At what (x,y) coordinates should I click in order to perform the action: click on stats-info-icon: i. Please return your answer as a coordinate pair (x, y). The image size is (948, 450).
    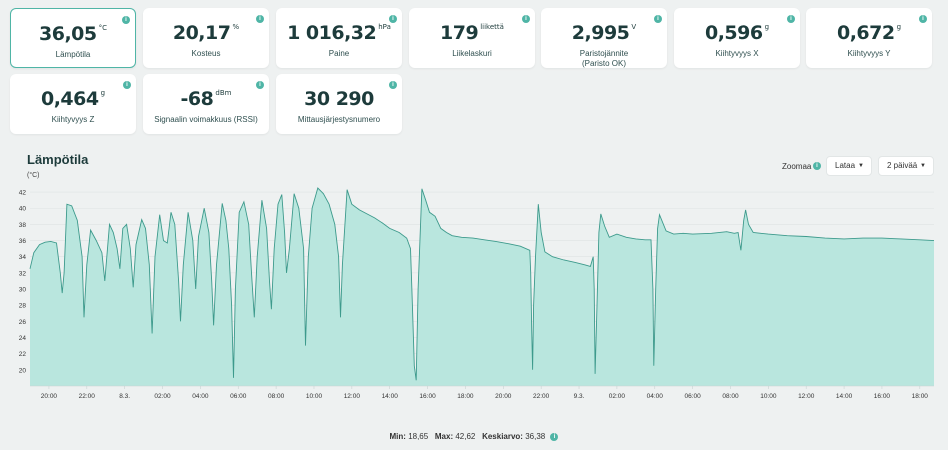
    Looking at the image, I should click on (554, 436).